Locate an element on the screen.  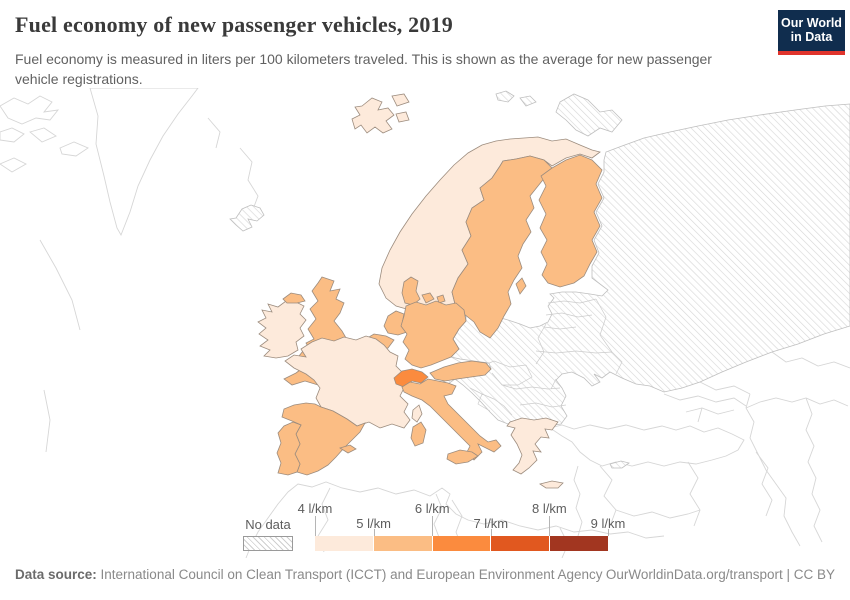
country-ireland is located at coordinates (282, 329).